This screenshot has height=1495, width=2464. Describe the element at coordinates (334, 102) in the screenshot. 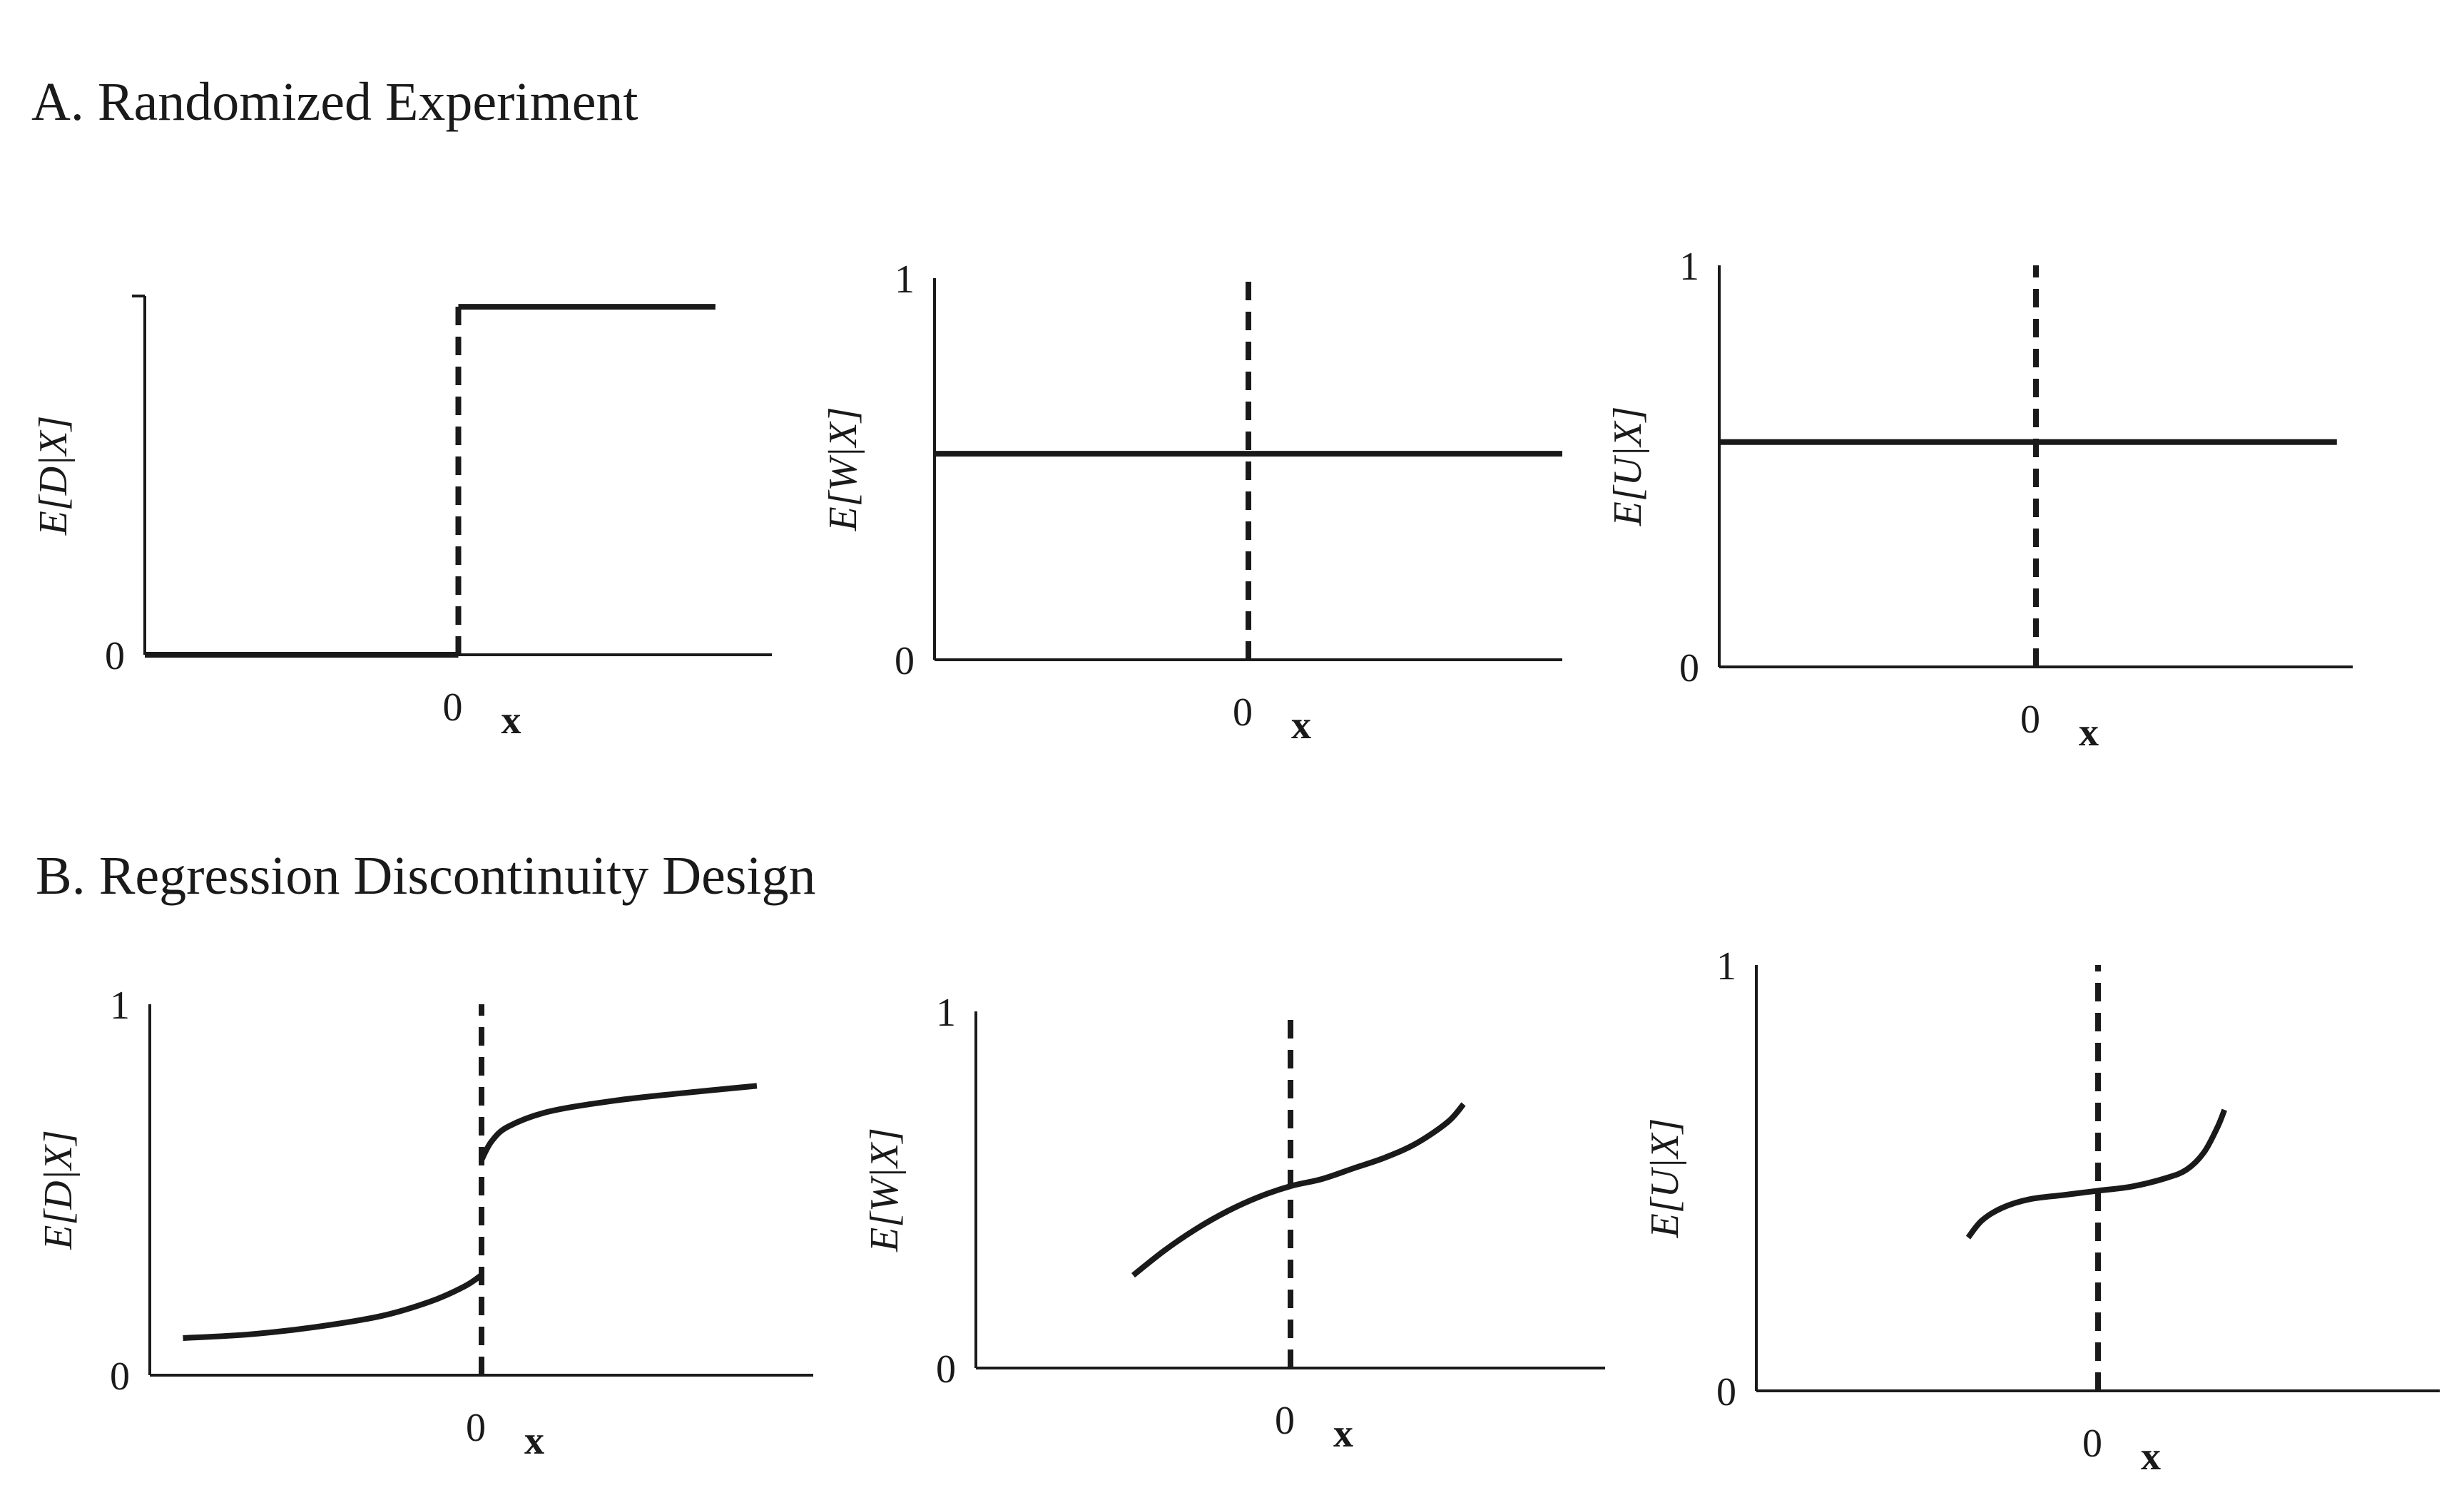

I see `panel-a-title: A. Randomized Experiment` at that location.